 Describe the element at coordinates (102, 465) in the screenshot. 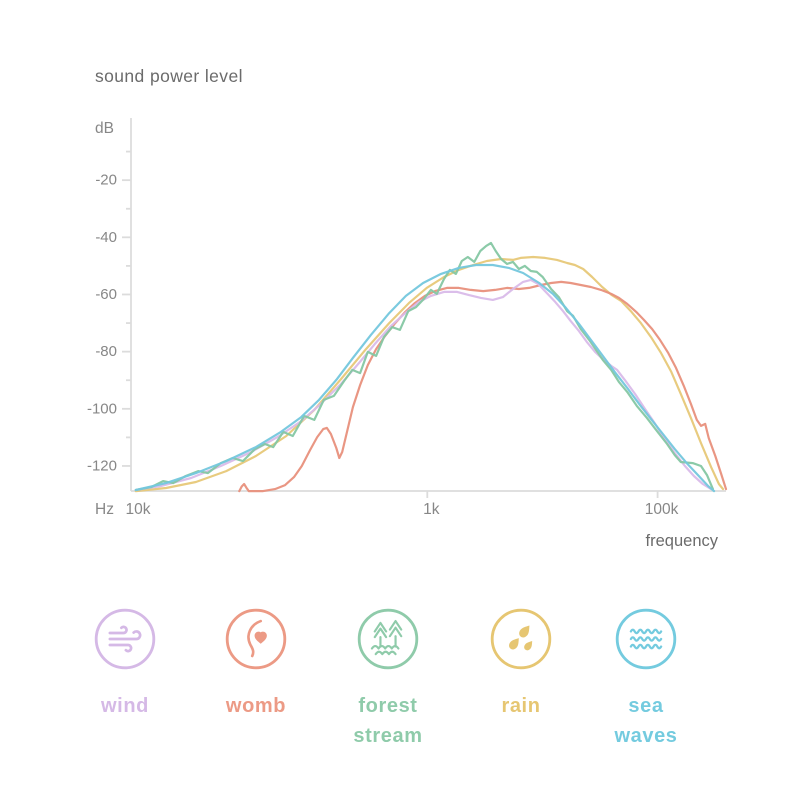

I see `svg-text: -120` at that location.